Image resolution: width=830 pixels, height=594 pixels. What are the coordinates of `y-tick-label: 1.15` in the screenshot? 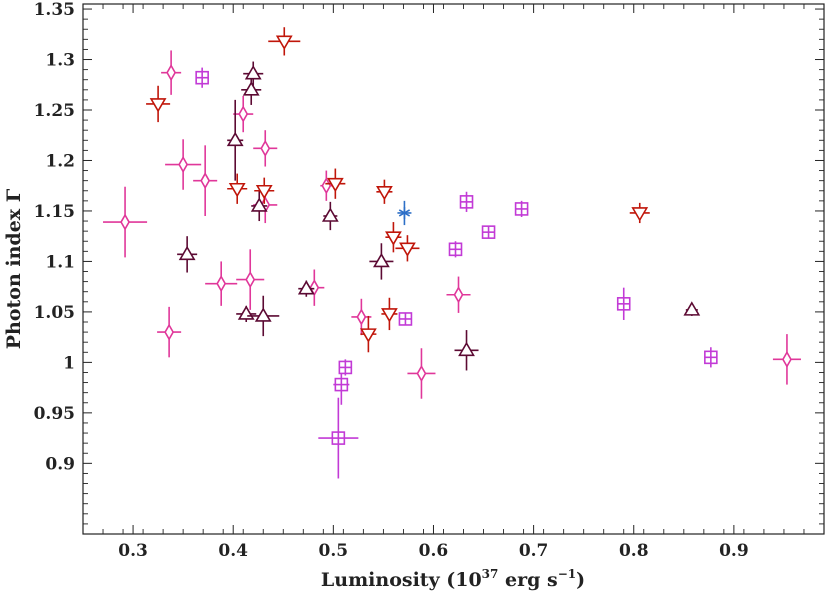 It's located at (54, 212).